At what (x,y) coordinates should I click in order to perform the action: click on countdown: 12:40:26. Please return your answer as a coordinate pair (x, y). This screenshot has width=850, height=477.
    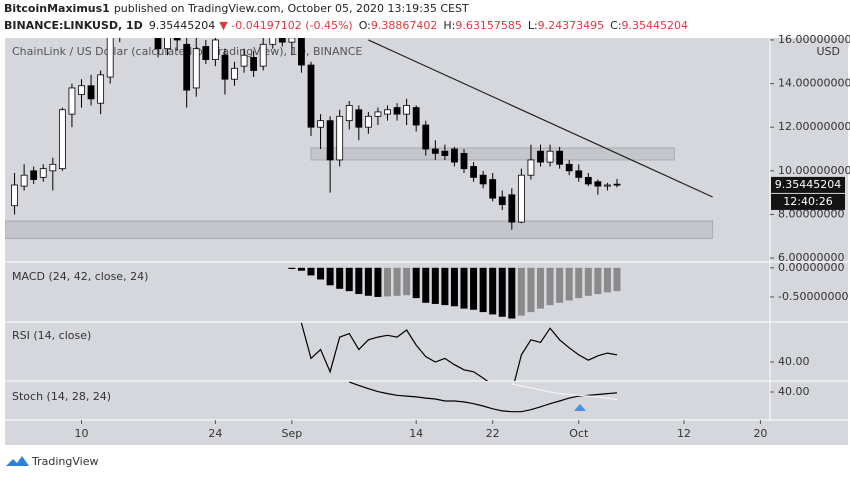
    Looking at the image, I should click on (807, 201).